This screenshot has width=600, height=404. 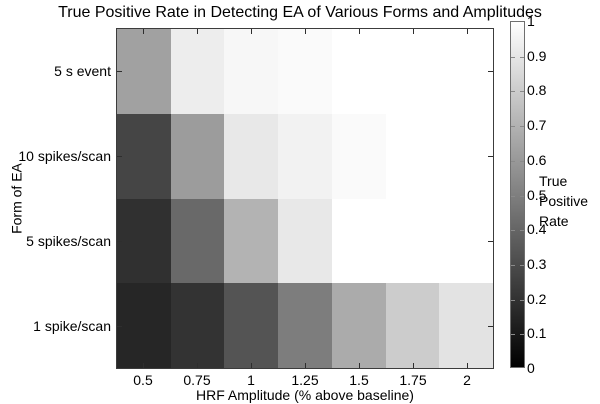 I want to click on colorbar-tick-label: 0.3, so click(x=537, y=263).